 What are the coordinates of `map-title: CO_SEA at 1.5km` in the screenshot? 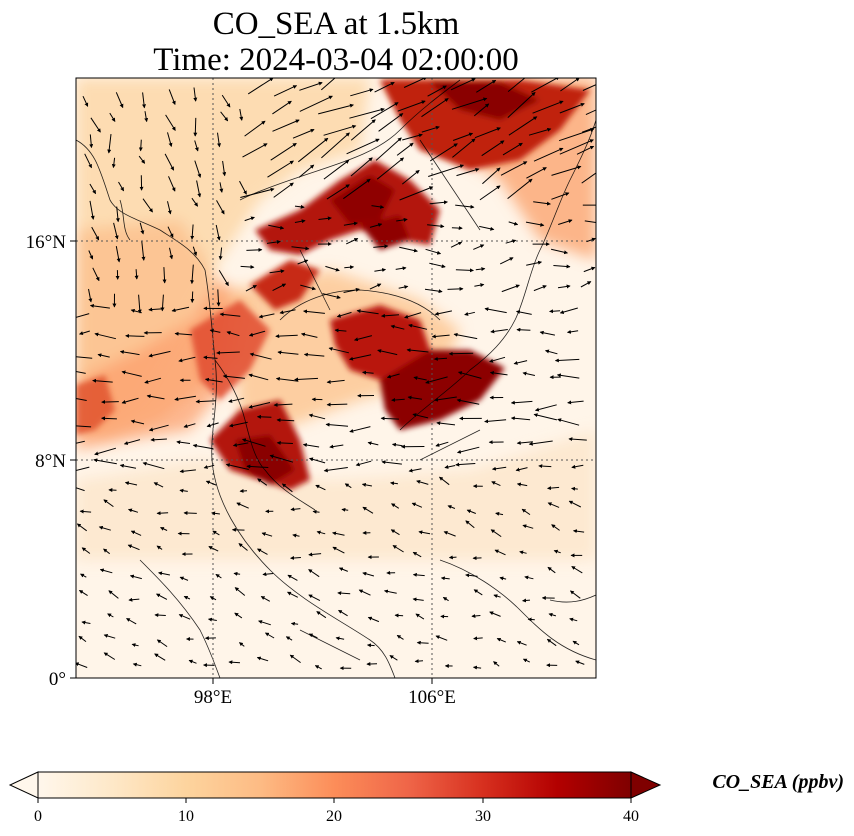 It's located at (336, 24).